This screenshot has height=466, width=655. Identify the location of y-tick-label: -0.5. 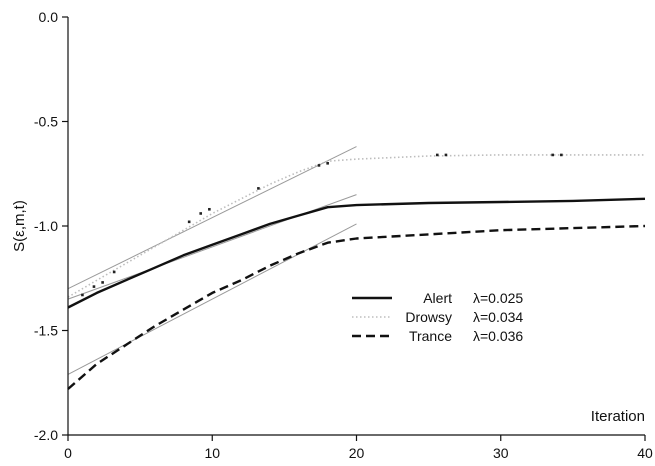
(46, 122).